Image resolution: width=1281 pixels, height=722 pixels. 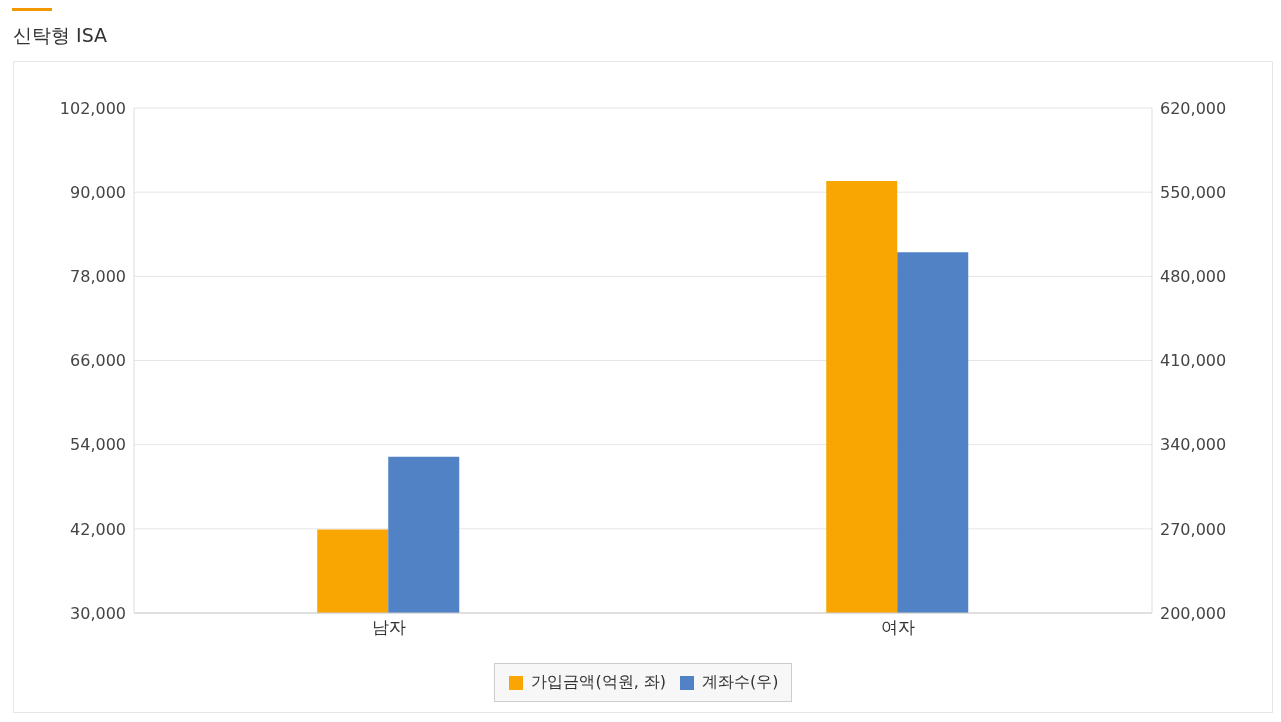 What do you see at coordinates (1193, 277) in the screenshot?
I see `y2-tick-label: 480,000` at bounding box center [1193, 277].